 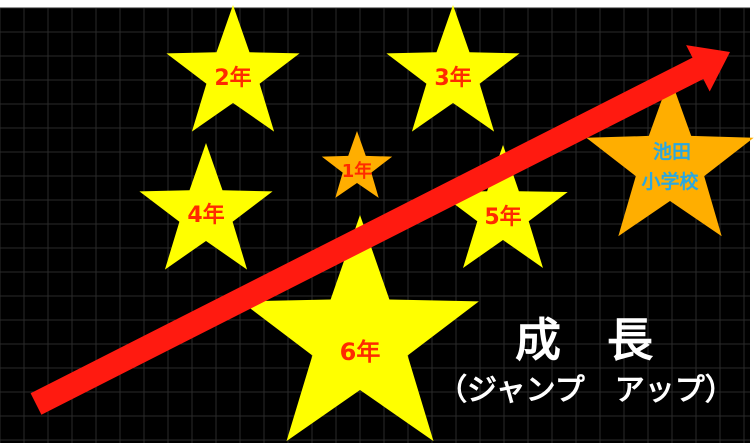 I want to click on star-grade-3: 3年, so click(x=453, y=68).